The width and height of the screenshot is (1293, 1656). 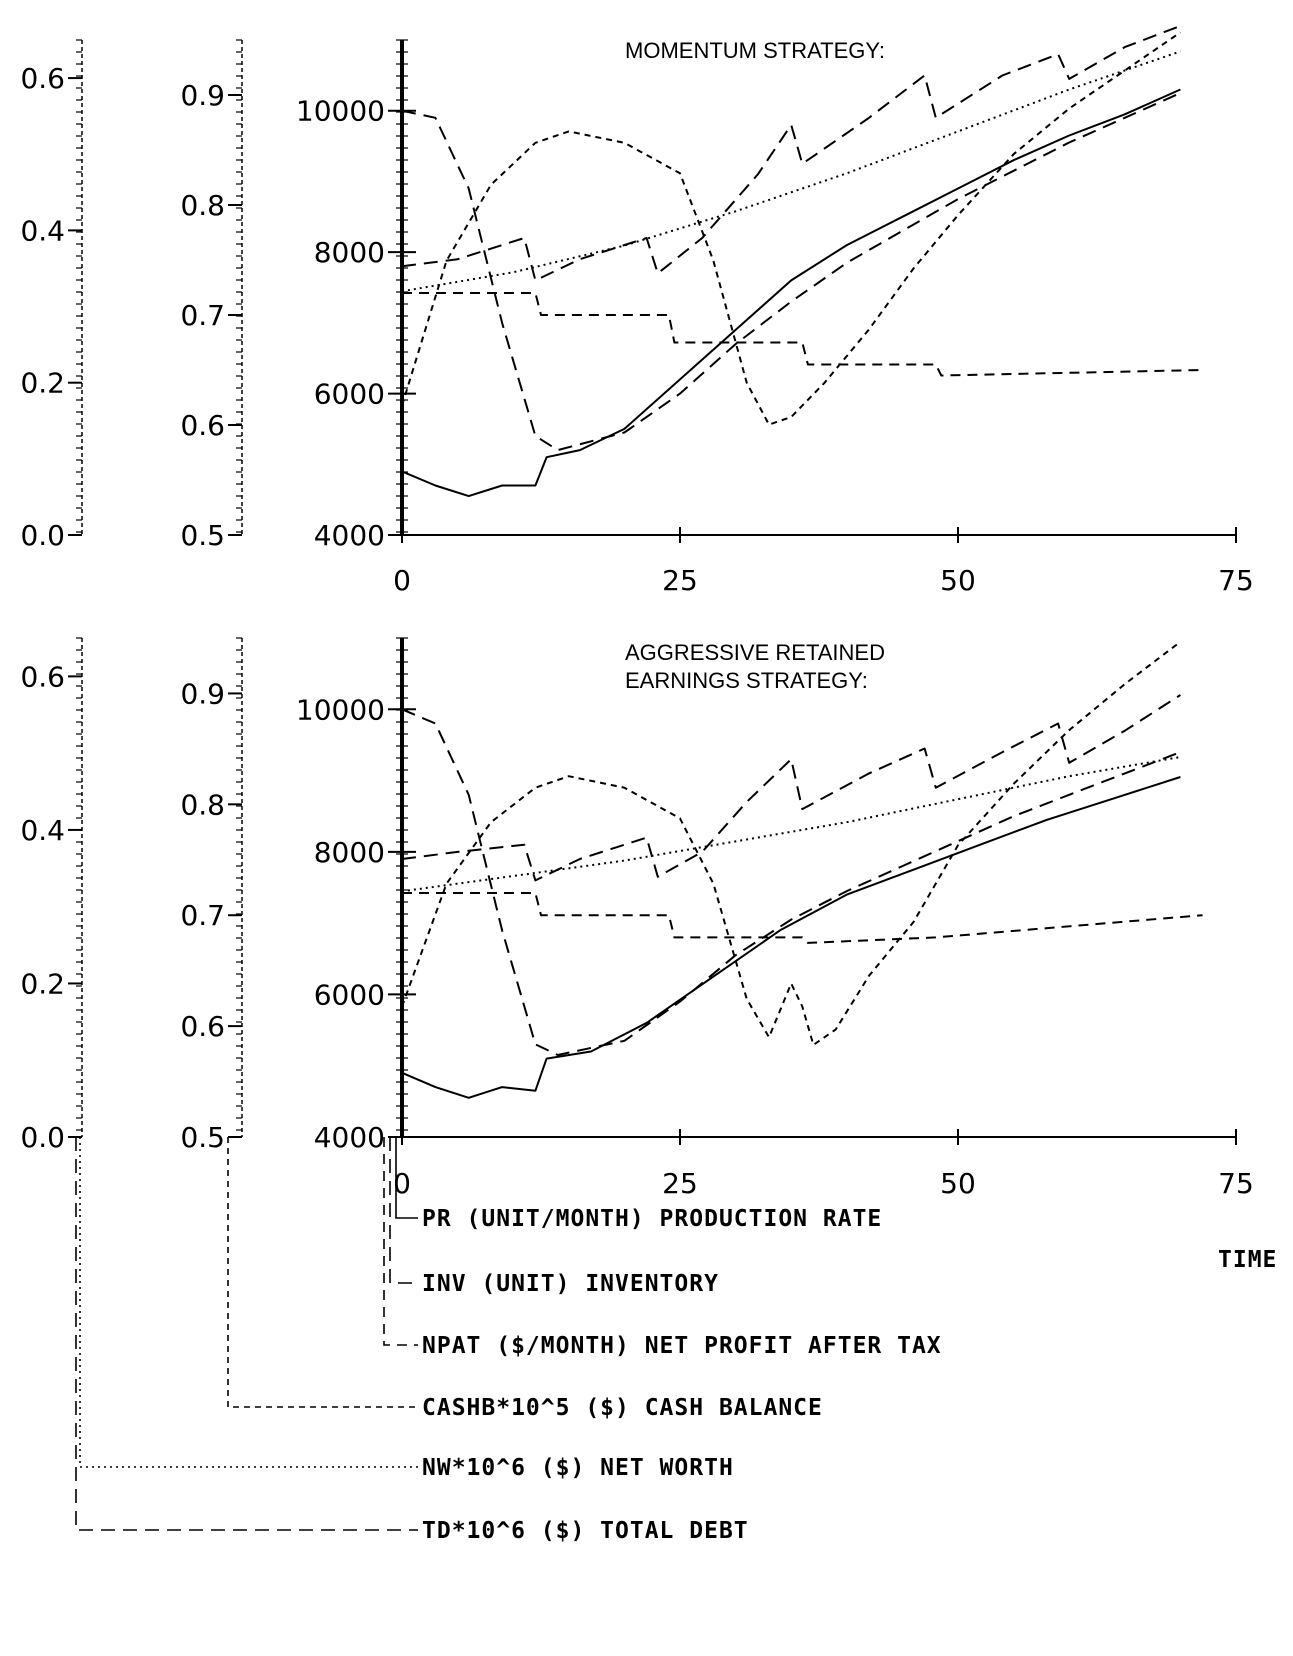 What do you see at coordinates (682, 1346) in the screenshot?
I see `legend-label: NPAT ($/MONTH) NET PROFIT AFTER TAX` at bounding box center [682, 1346].